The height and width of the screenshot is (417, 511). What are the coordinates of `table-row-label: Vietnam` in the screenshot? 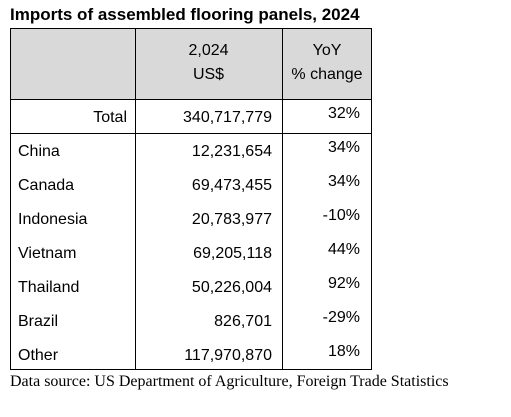 It's located at (47, 253).